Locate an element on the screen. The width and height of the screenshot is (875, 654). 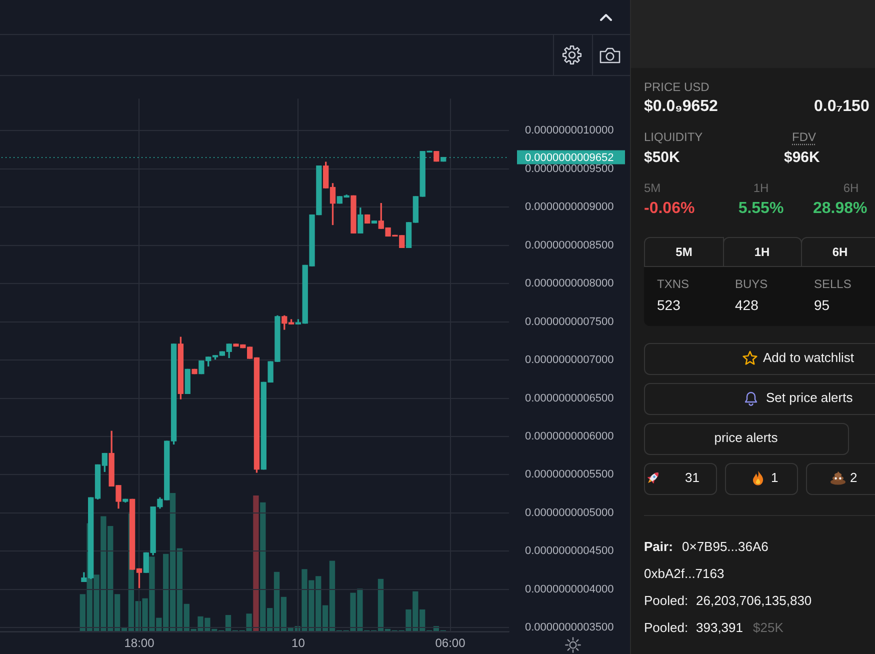
text: $0.0₉9652 is located at coordinates (681, 107).